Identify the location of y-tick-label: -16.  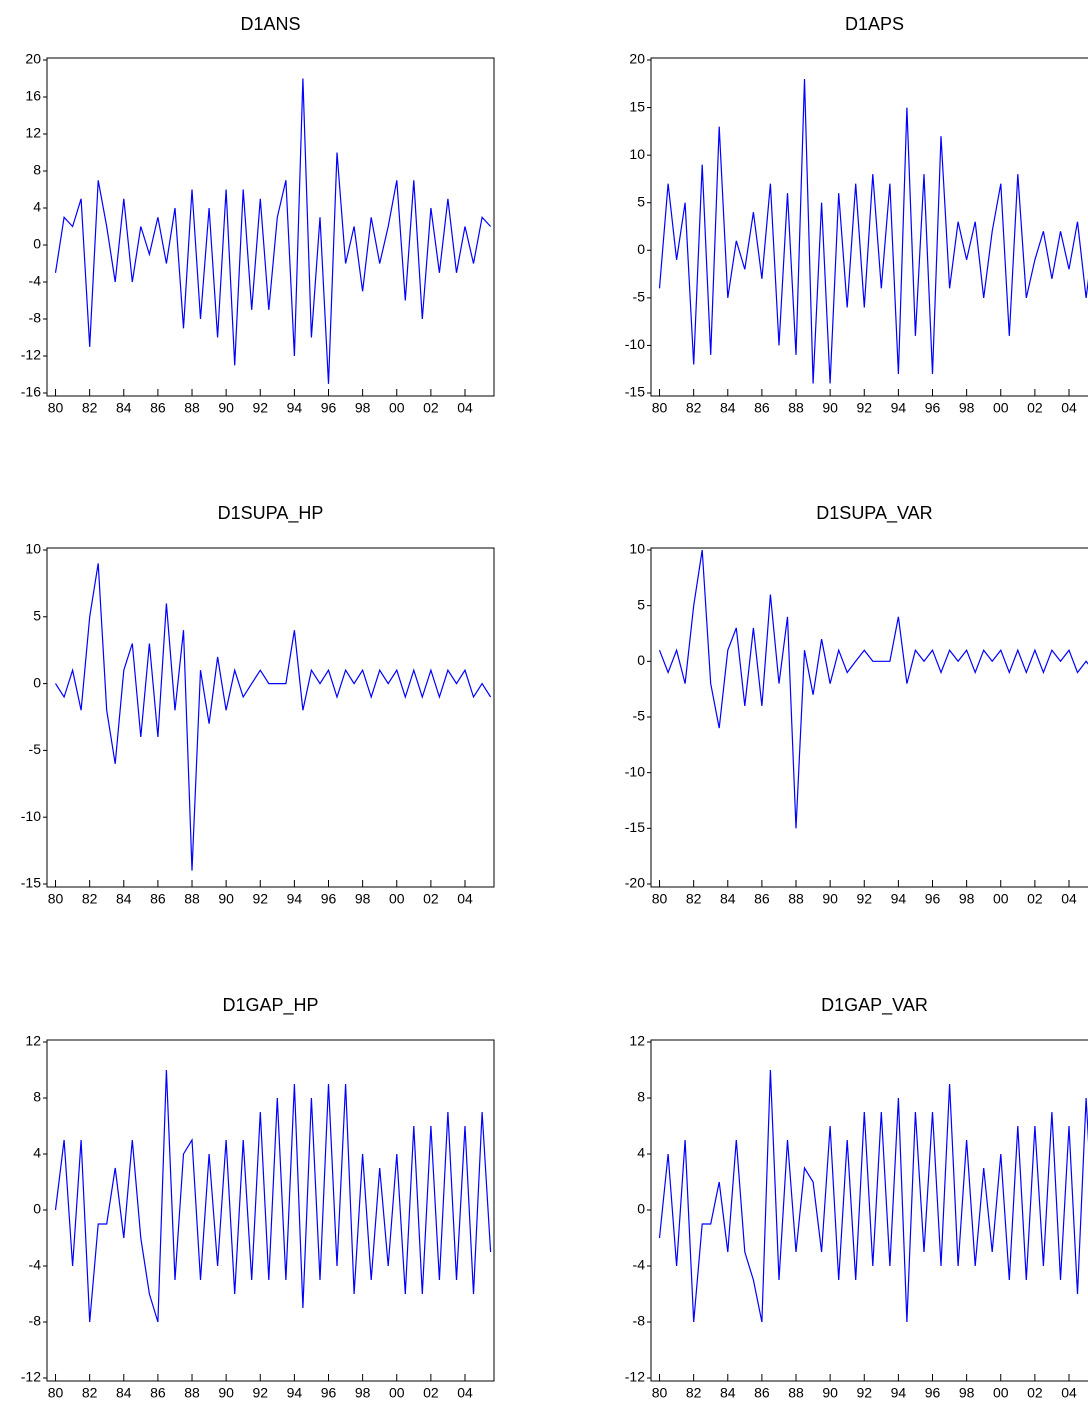
(31, 392).